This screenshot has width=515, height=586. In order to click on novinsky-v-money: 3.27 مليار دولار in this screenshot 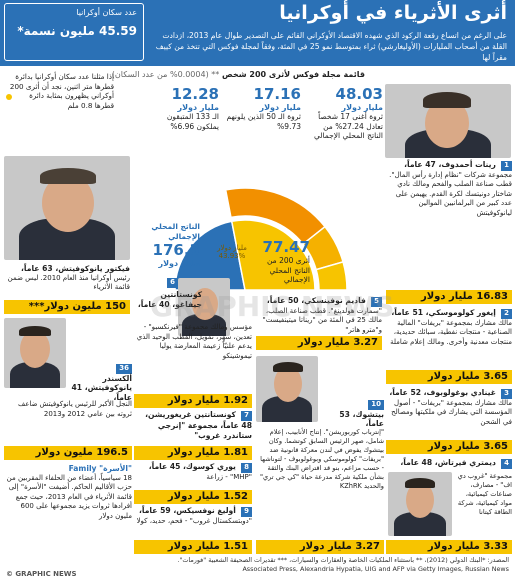, I will do `click(319, 343)`.